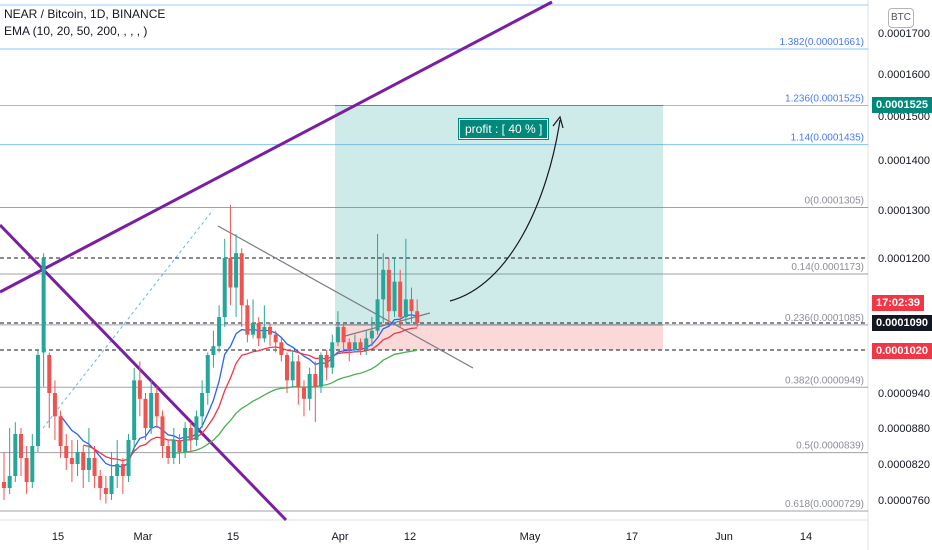 This screenshot has width=932, height=550. What do you see at coordinates (143, 537) in the screenshot?
I see `time-tick-label: Mar` at bounding box center [143, 537].